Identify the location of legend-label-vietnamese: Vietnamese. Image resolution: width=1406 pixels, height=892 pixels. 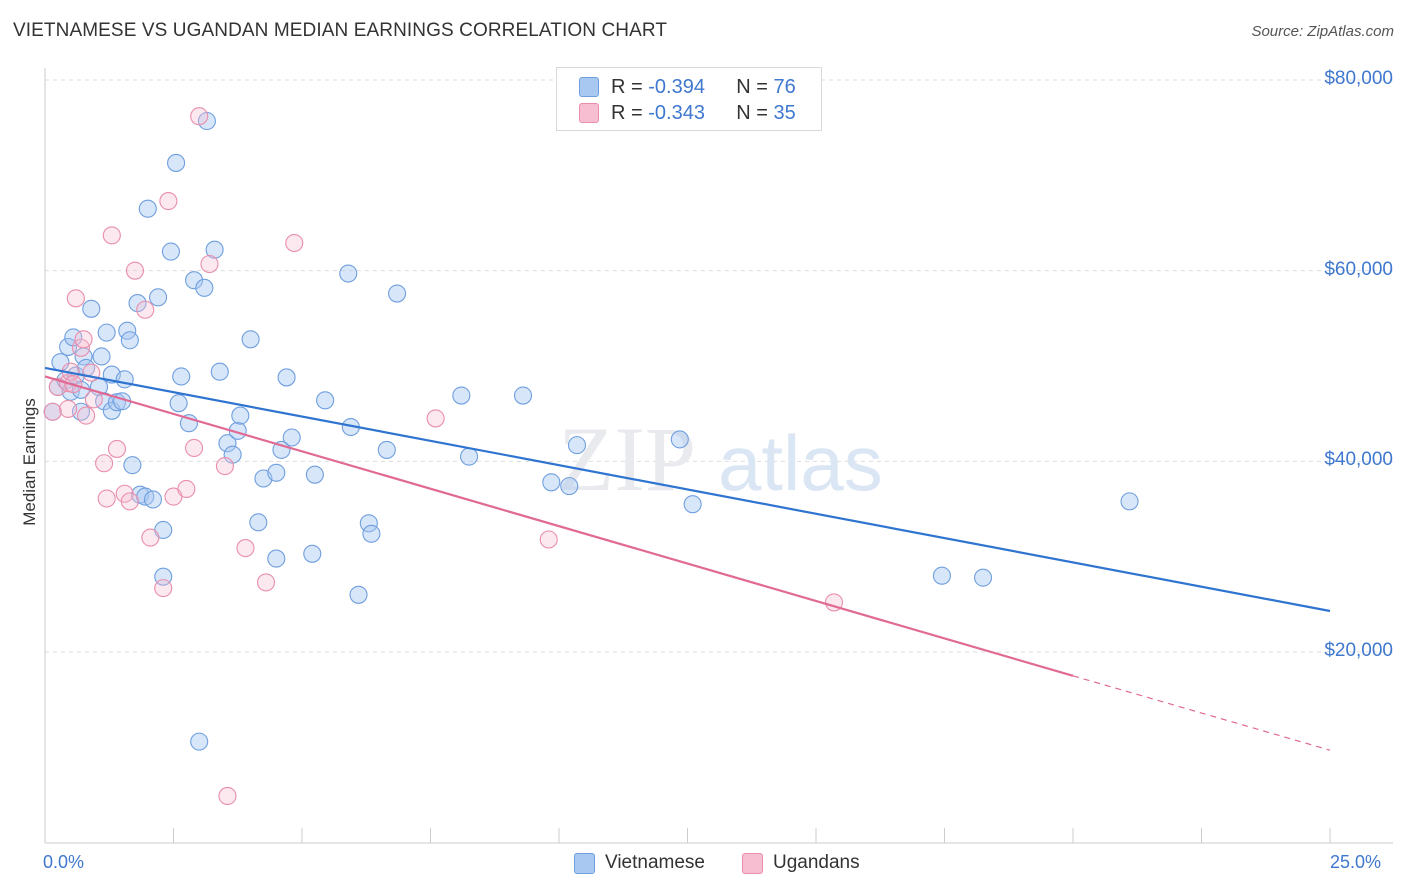
(655, 862).